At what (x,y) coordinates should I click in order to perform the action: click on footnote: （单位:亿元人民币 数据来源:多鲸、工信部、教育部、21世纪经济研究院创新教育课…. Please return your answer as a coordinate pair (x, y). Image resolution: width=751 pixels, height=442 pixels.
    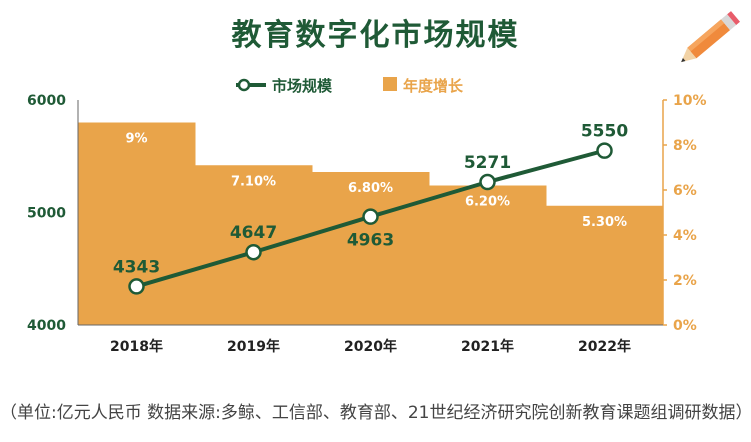
    Looking at the image, I should click on (375, 413).